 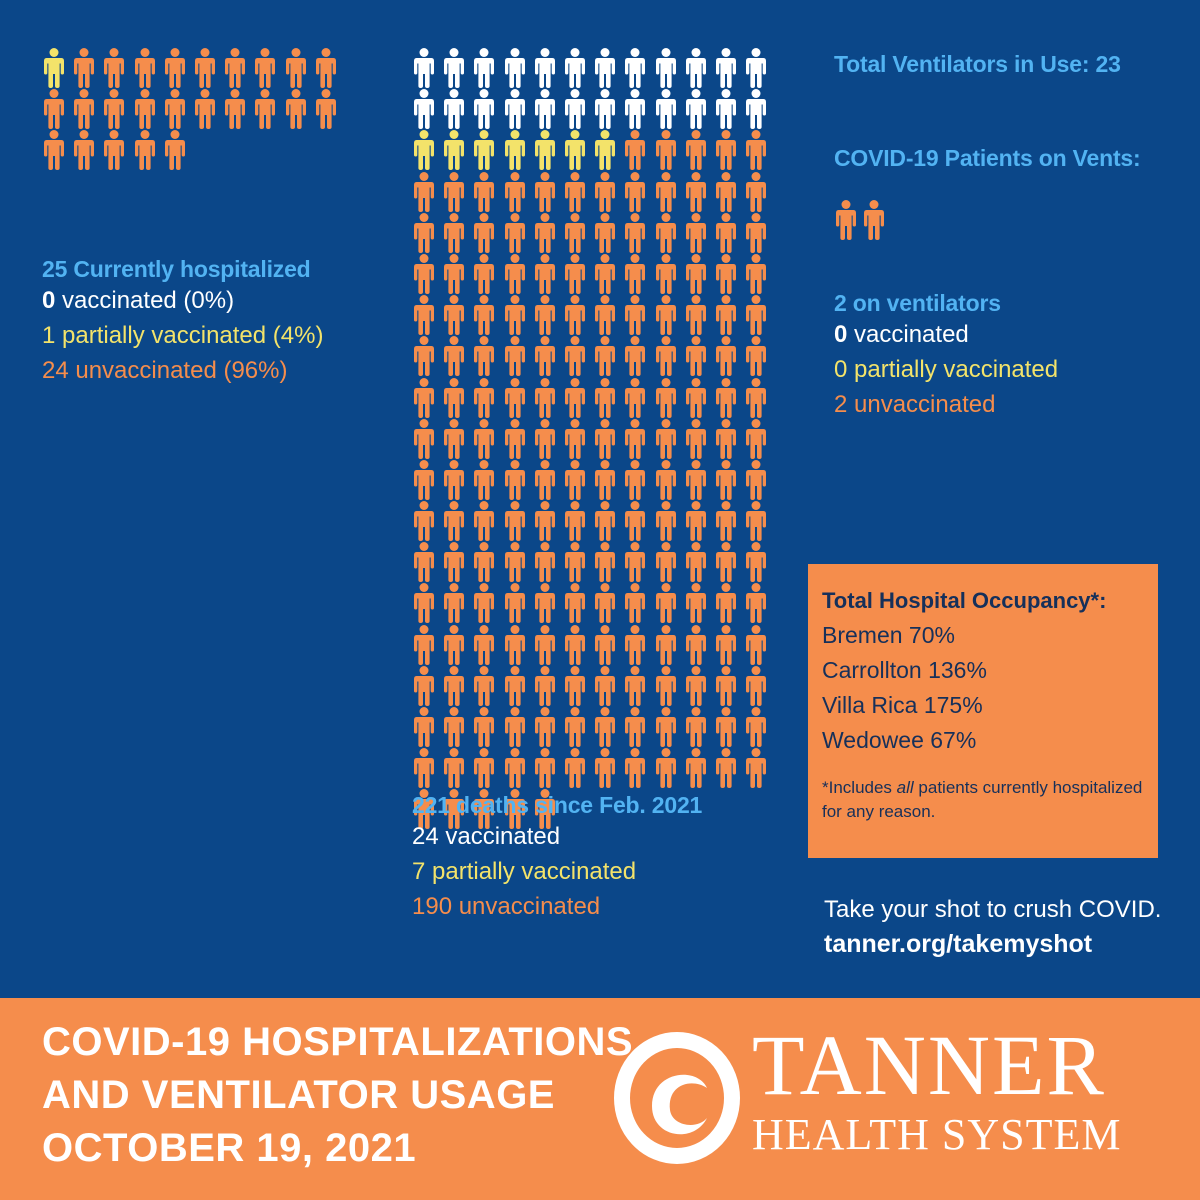 I want to click on total-ventilators-label: Total Ventilators in Use: 23, so click(x=977, y=64).